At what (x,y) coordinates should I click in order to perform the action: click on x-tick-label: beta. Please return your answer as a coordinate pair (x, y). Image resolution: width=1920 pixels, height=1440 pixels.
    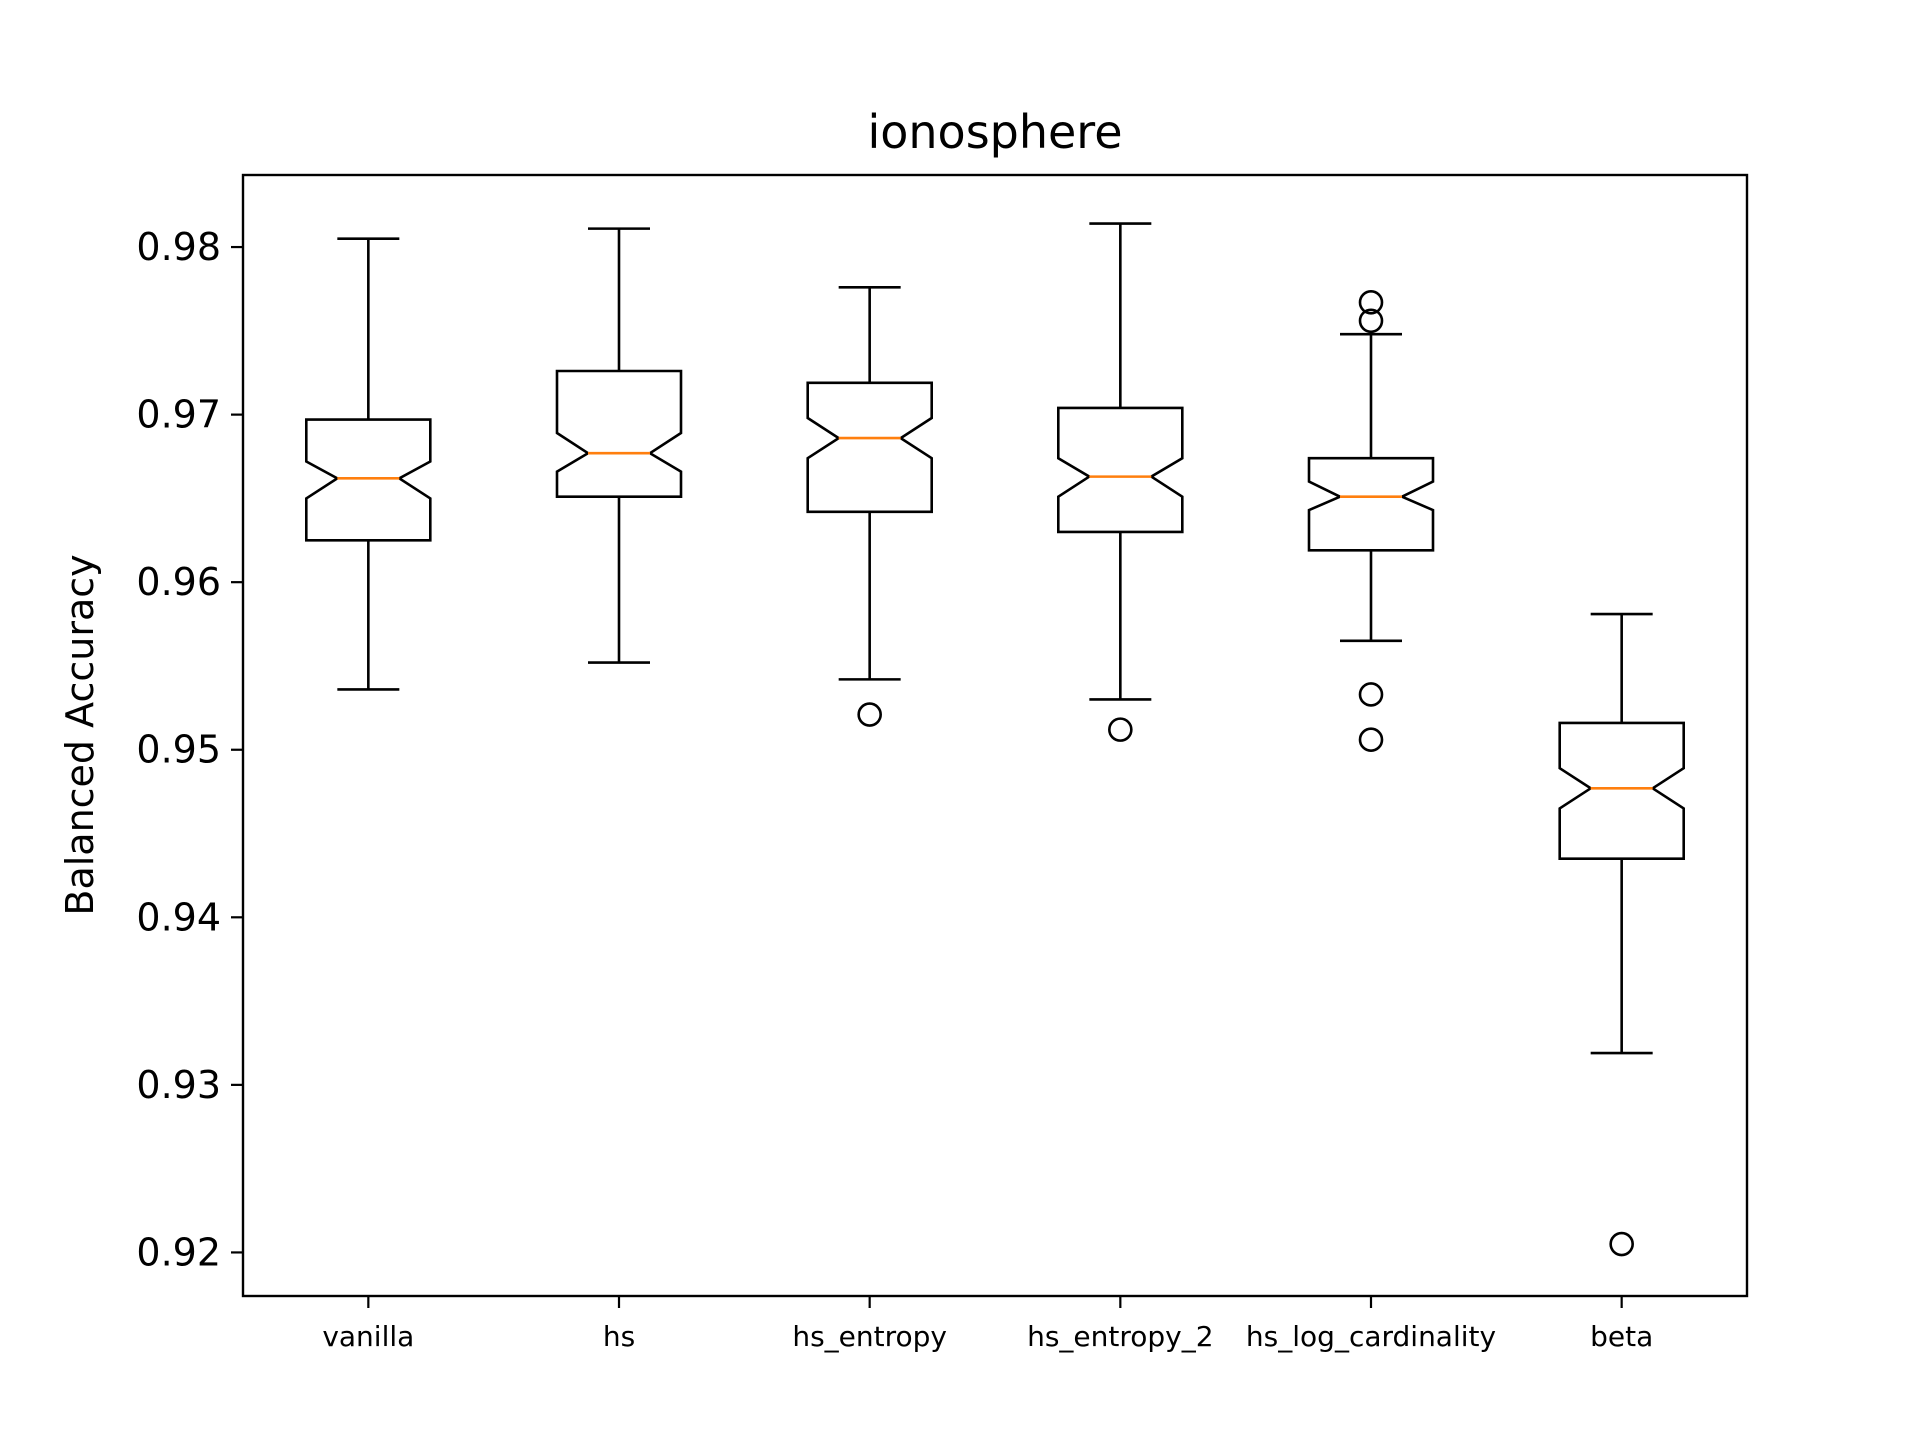
    Looking at the image, I should click on (1621, 1336).